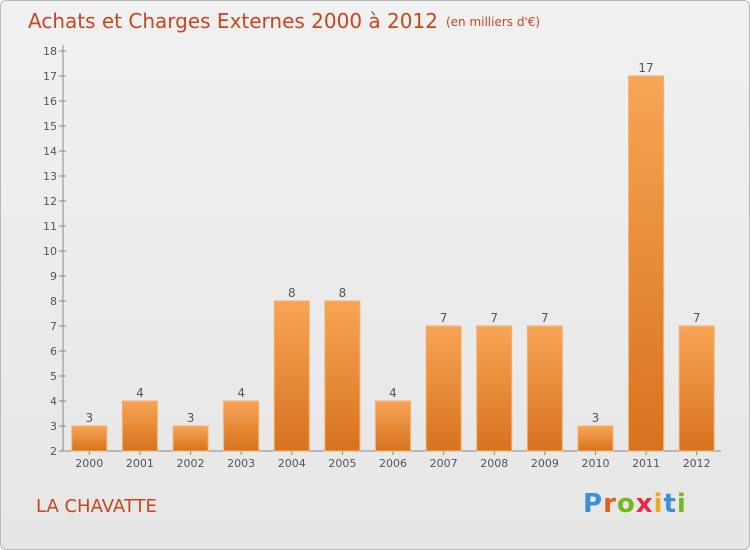  I want to click on x-tick-label: 2006, so click(393, 463).